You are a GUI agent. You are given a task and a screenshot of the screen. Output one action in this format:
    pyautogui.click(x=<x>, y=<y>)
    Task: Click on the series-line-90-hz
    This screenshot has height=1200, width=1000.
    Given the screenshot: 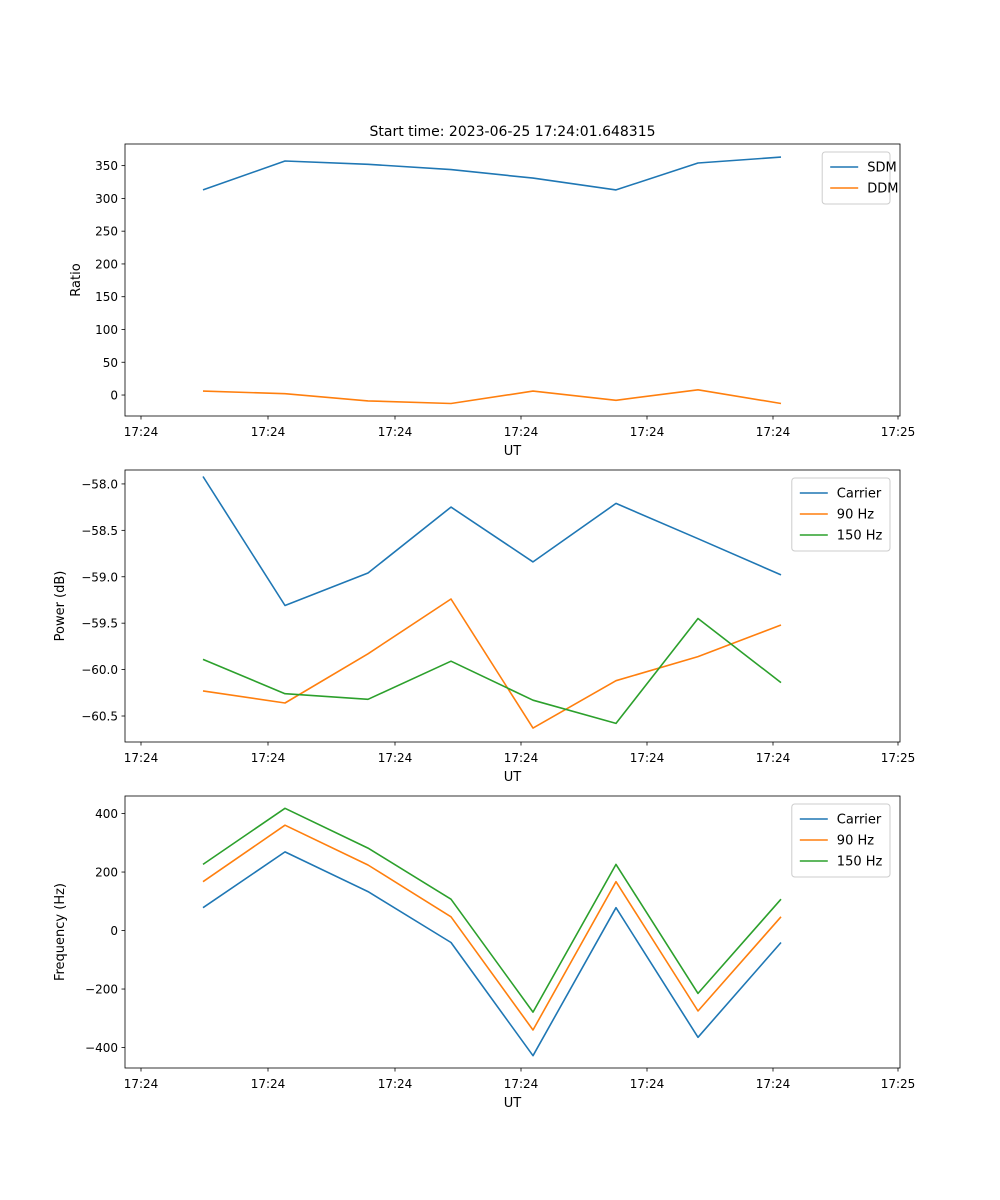 What is the action you would take?
    pyautogui.click(x=492, y=927)
    